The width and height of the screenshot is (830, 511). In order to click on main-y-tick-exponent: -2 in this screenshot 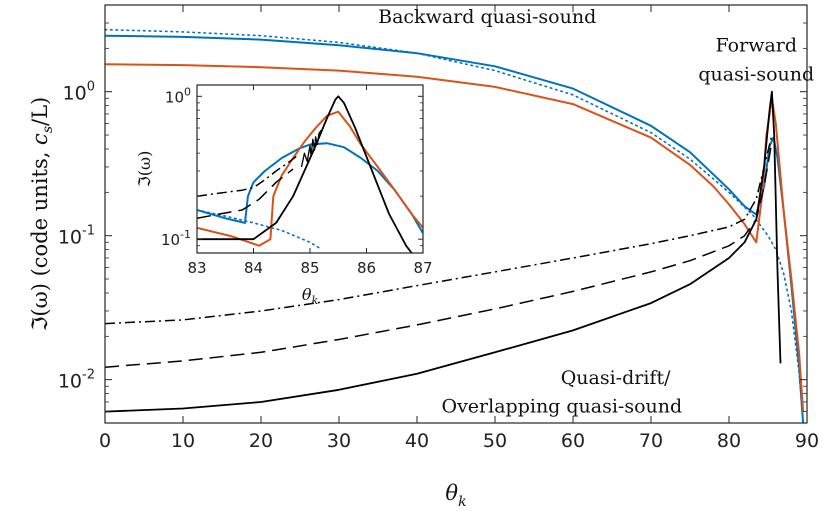, I will do `click(88, 375)`.